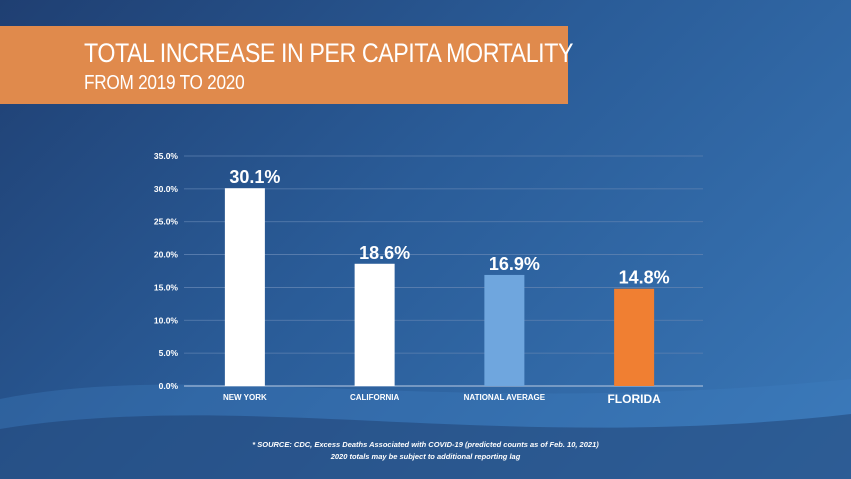 This screenshot has height=479, width=851. What do you see at coordinates (166, 255) in the screenshot?
I see `y-tick-label: 20.0%` at bounding box center [166, 255].